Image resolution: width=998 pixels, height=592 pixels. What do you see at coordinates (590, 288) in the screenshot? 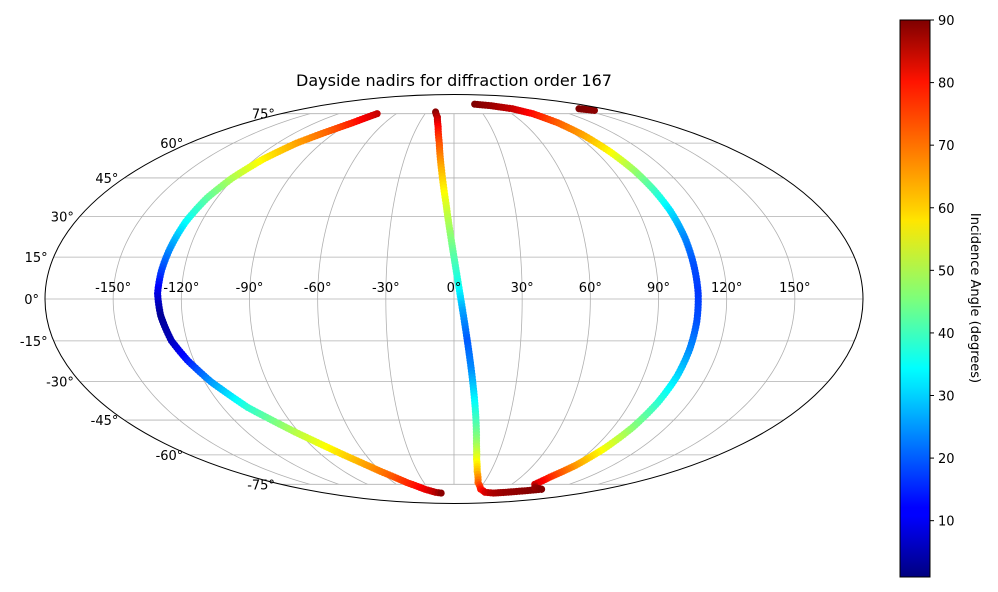
I see `longitude-tick-label: 60°` at bounding box center [590, 288].